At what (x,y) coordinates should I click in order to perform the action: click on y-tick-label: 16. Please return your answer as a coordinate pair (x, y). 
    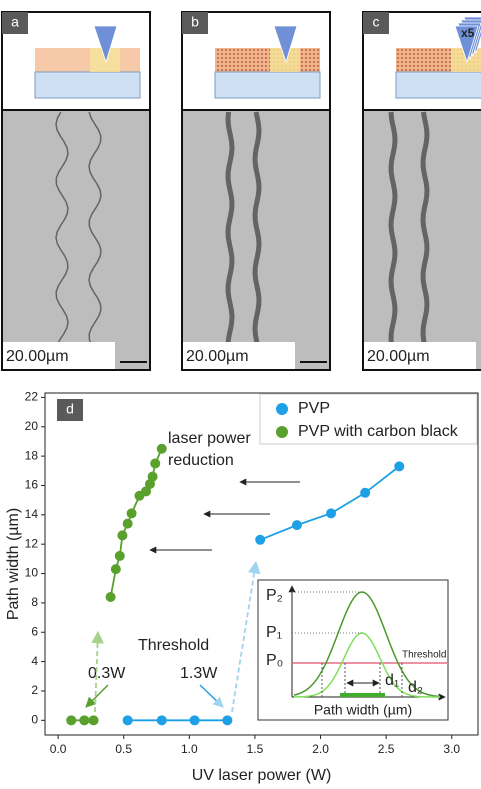
    Looking at the image, I should click on (32, 485).